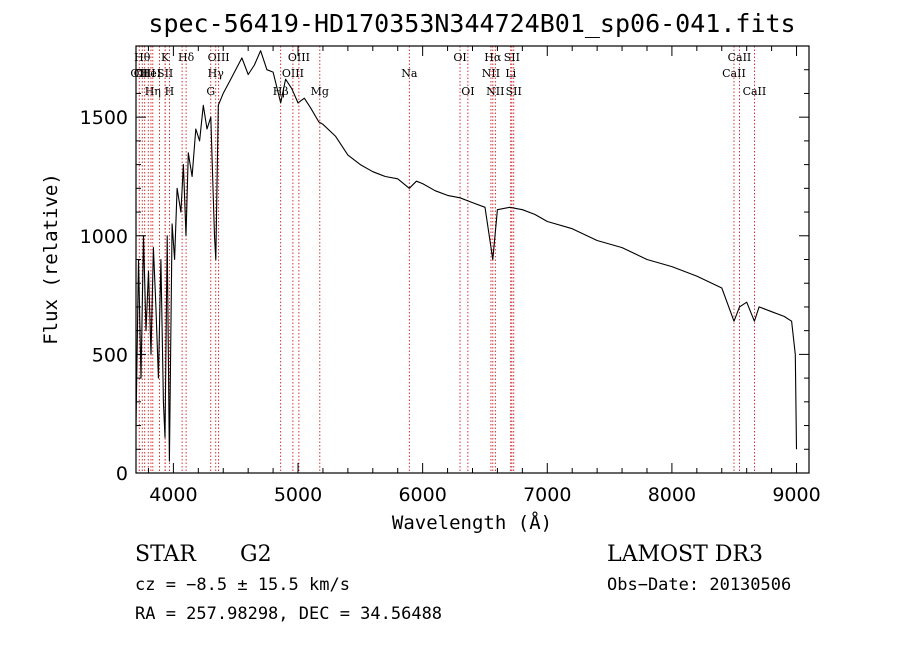  What do you see at coordinates (298, 495) in the screenshot?
I see `x-tick-label: 5000` at bounding box center [298, 495].